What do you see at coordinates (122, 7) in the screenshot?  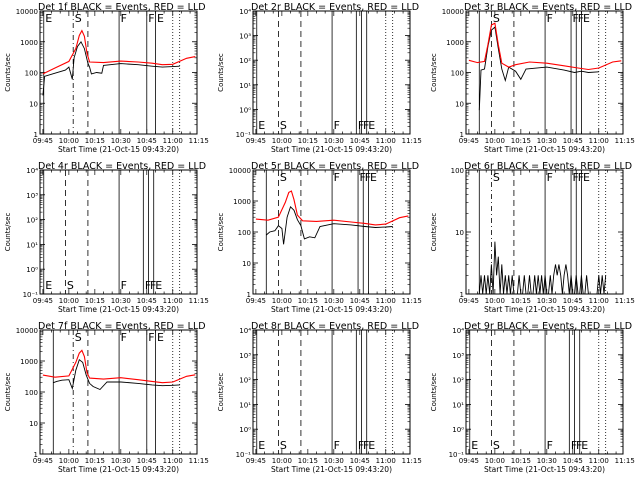 I see `panel-title: Det 1f BLACK = Events, RED = LLD` at bounding box center [122, 7].